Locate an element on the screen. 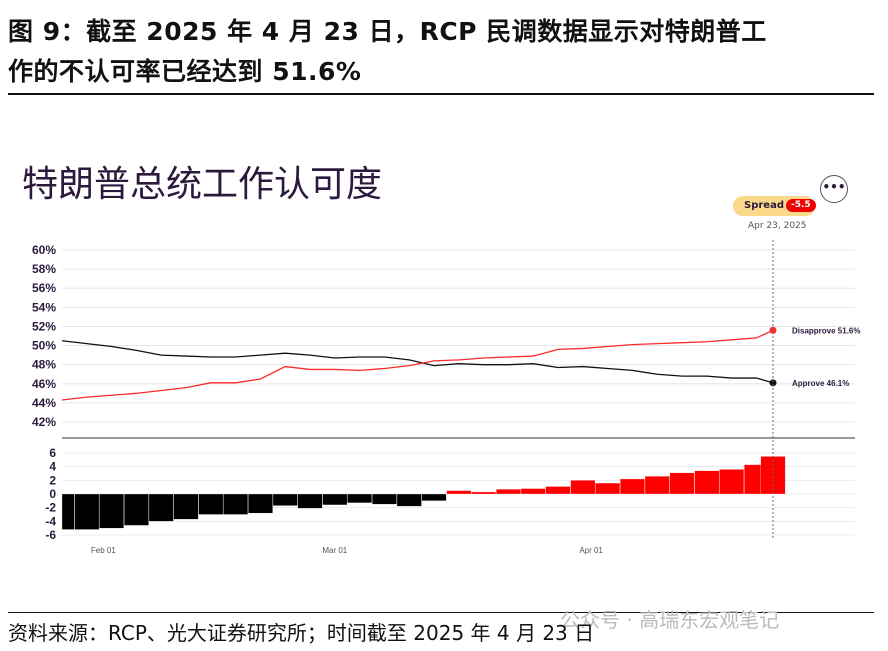 The width and height of the screenshot is (888, 651). y-tick-label: 48% is located at coordinates (44, 365).